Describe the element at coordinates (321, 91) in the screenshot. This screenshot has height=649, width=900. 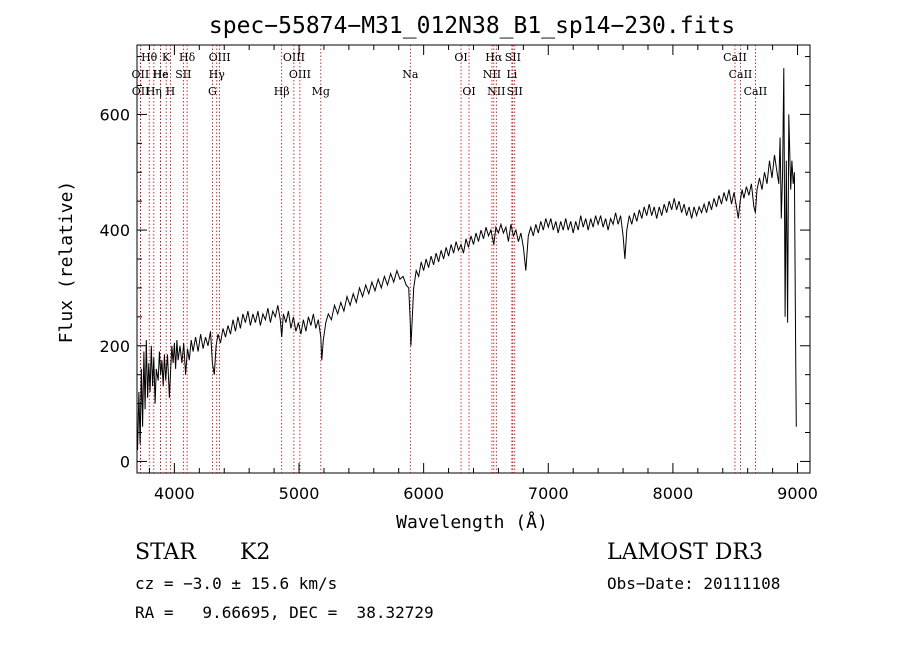
I see `line-label: Mg` at that location.